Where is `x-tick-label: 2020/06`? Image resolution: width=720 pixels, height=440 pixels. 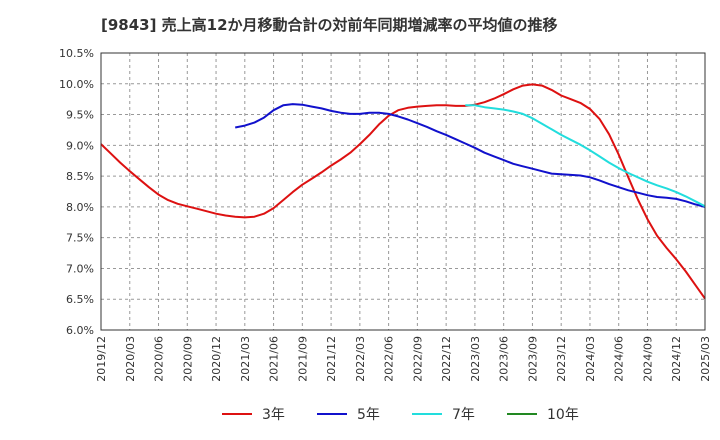
x-tick-label: 2020/06 is located at coordinates (159, 359).